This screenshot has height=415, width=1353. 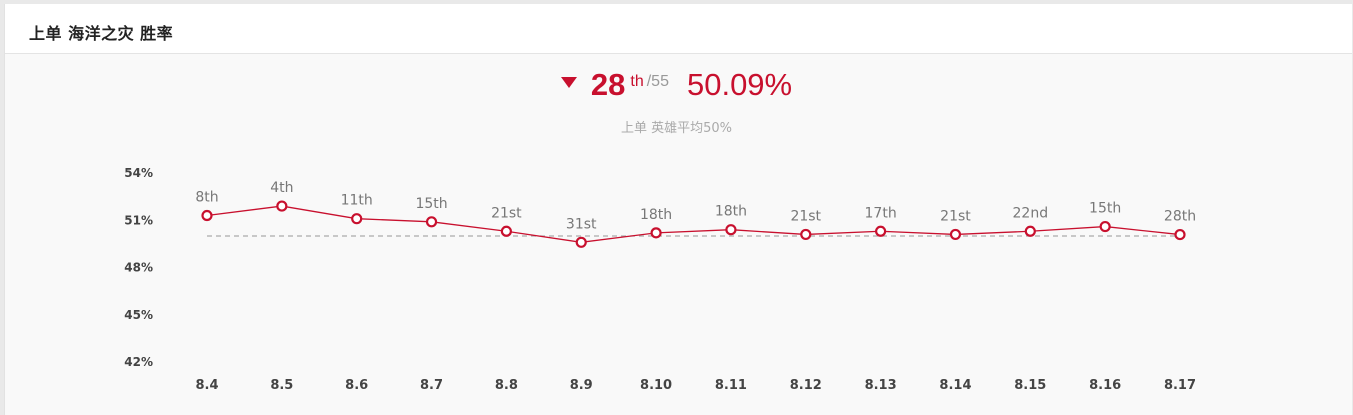 What do you see at coordinates (581, 224) in the screenshot?
I see `data-point-label: 31st` at bounding box center [581, 224].